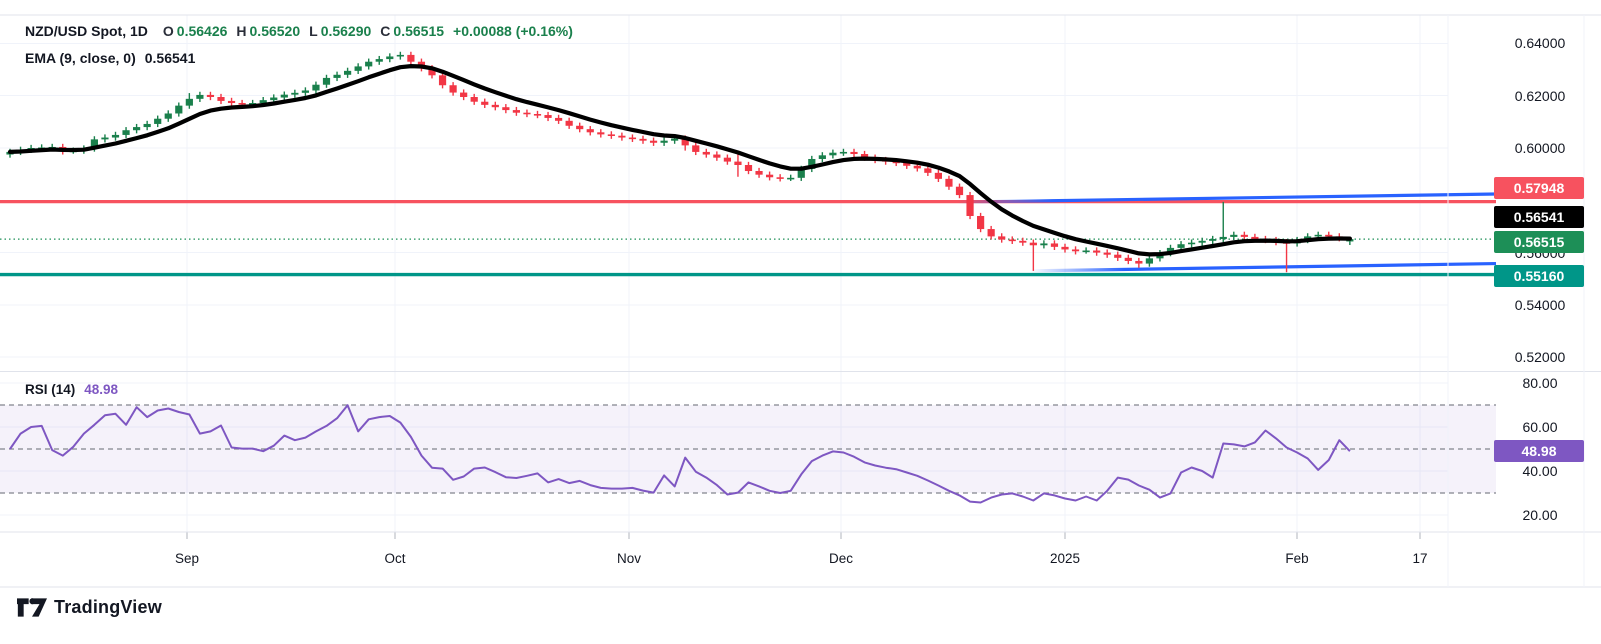 This screenshot has width=1601, height=644. What do you see at coordinates (1540, 95) in the screenshot?
I see `price-axis-label: 0.62000` at bounding box center [1540, 95].